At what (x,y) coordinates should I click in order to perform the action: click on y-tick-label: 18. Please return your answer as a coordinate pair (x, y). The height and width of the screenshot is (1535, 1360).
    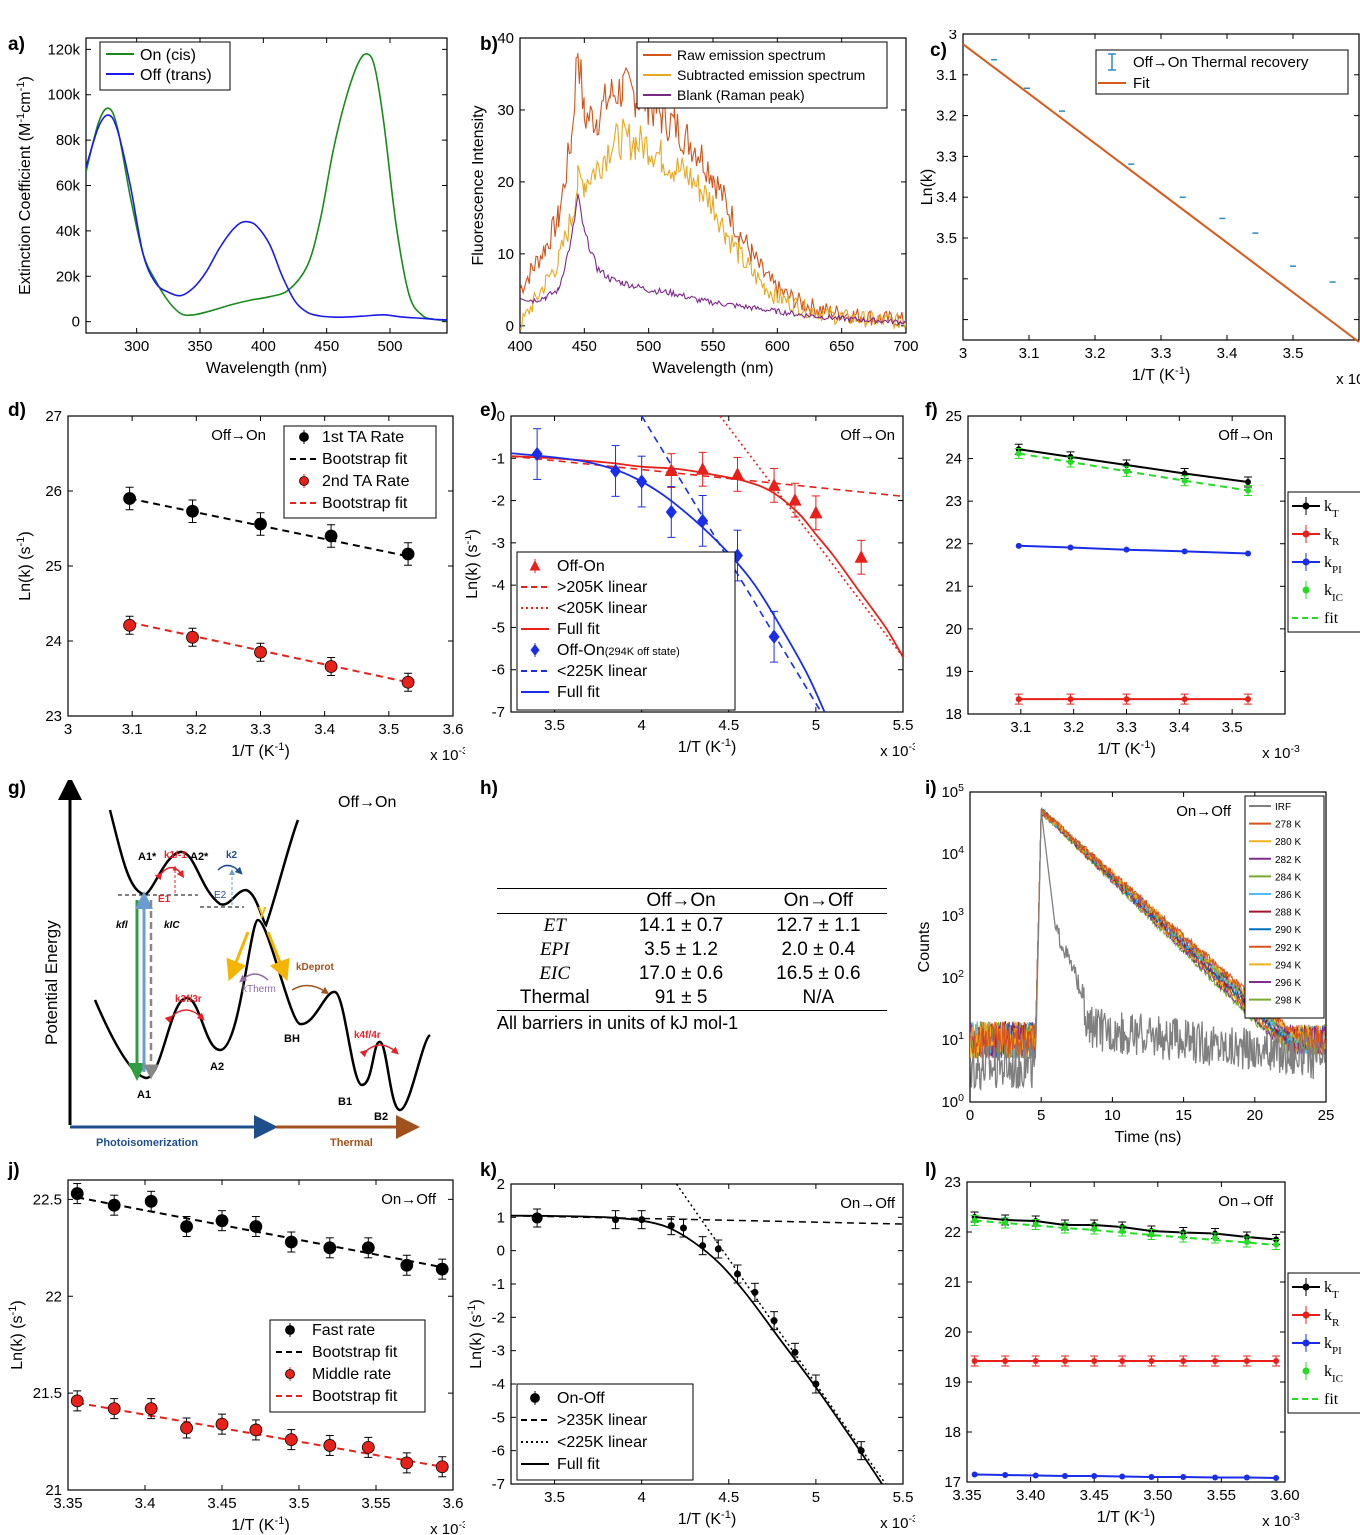
    Looking at the image, I should click on (952, 1432).